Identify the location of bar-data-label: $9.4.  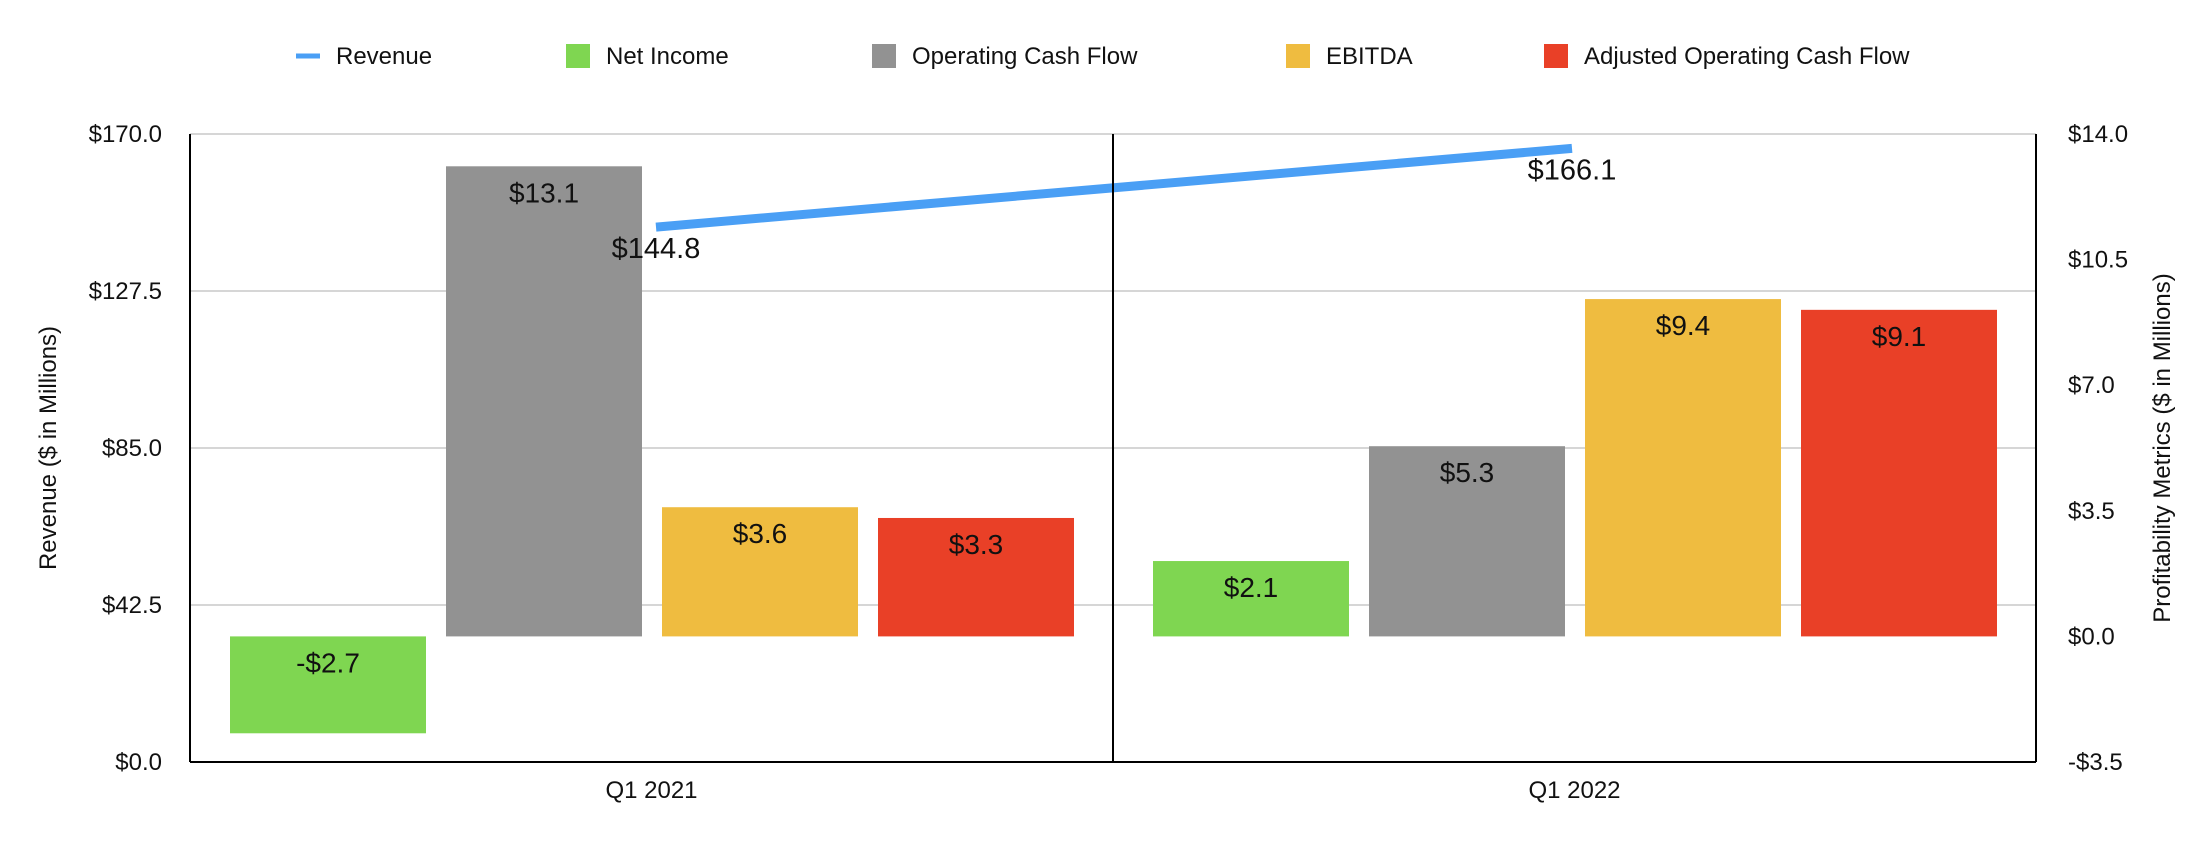
(1683, 325).